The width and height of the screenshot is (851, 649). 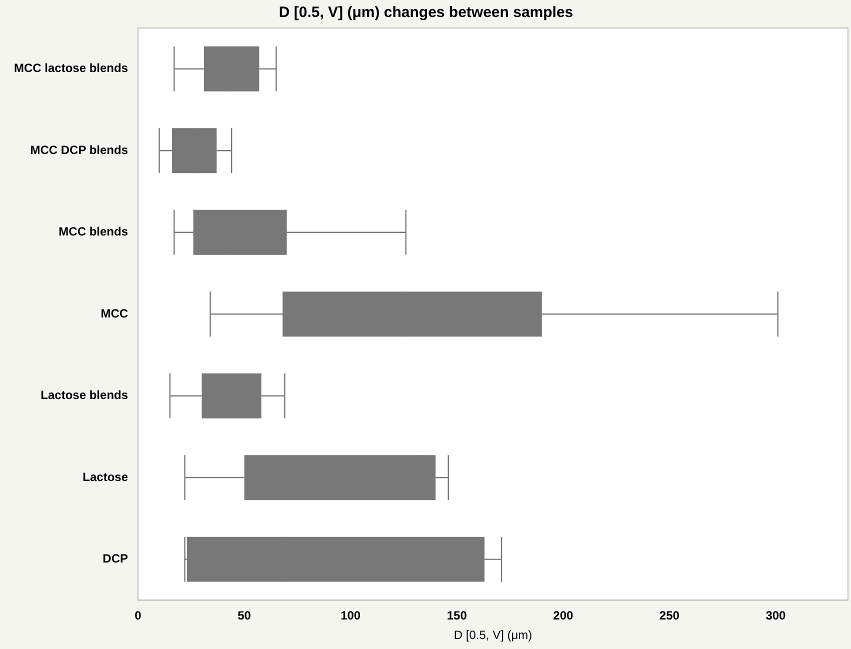 I want to click on x-tick-label: 50, so click(x=245, y=615).